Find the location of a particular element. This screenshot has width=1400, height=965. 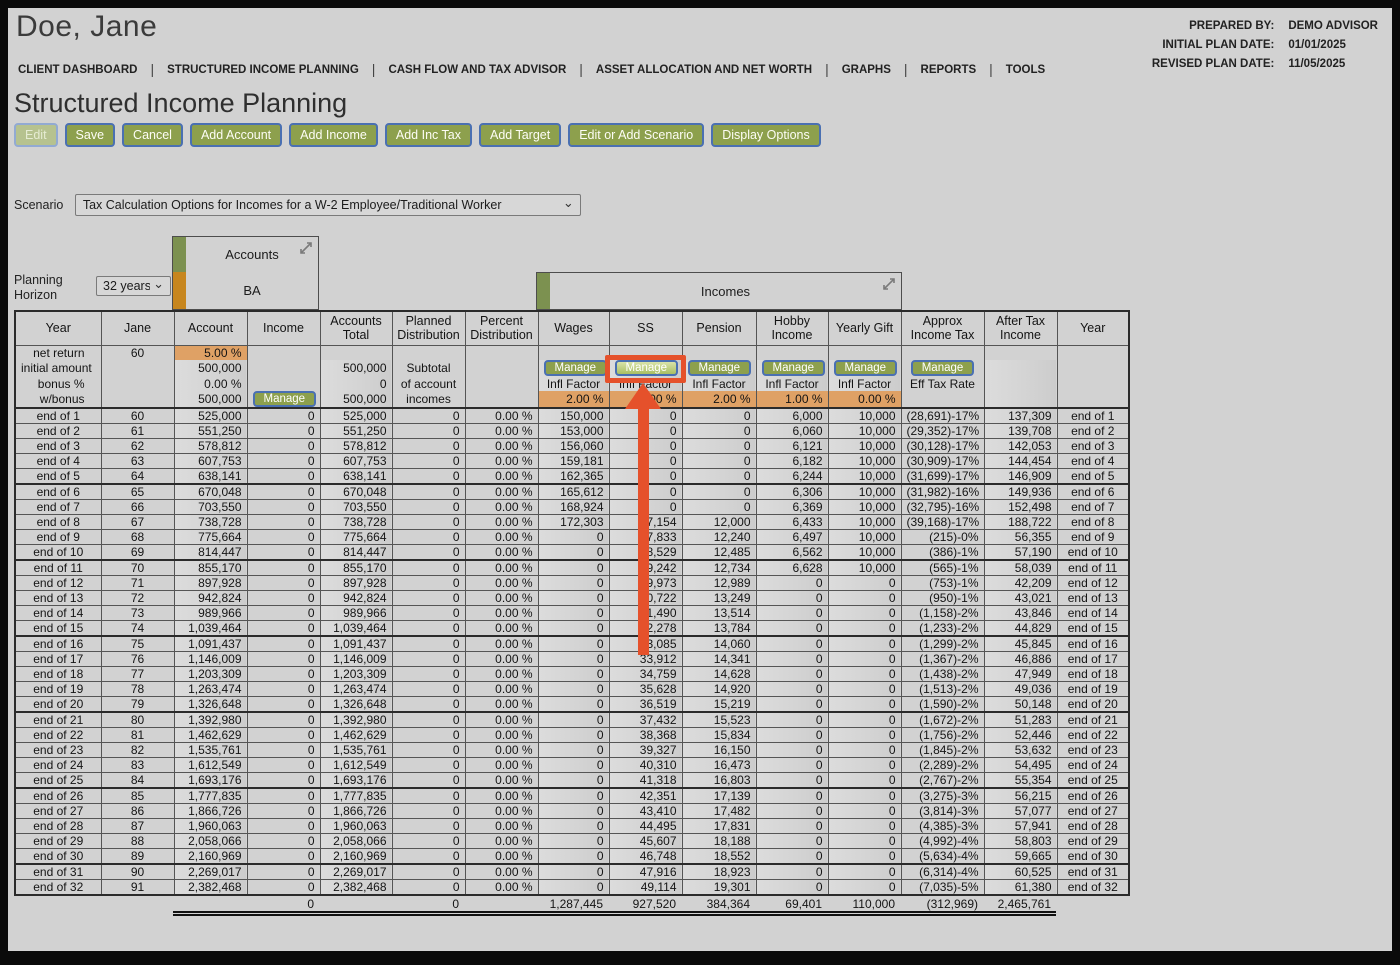

cell: 1,960,063 is located at coordinates (356, 826).